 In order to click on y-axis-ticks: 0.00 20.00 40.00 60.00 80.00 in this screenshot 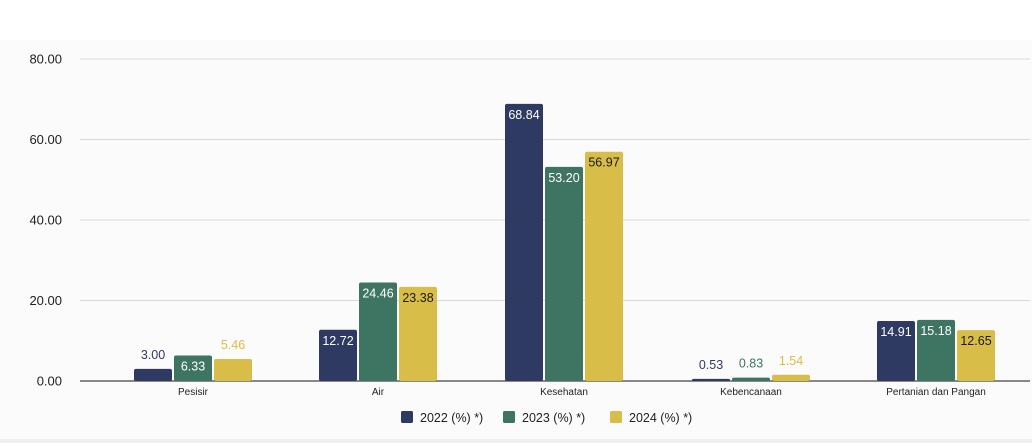, I will do `click(45, 220)`.